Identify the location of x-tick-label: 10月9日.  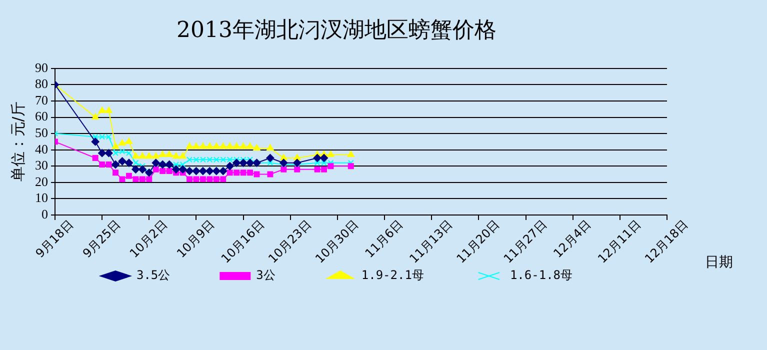
(196, 238).